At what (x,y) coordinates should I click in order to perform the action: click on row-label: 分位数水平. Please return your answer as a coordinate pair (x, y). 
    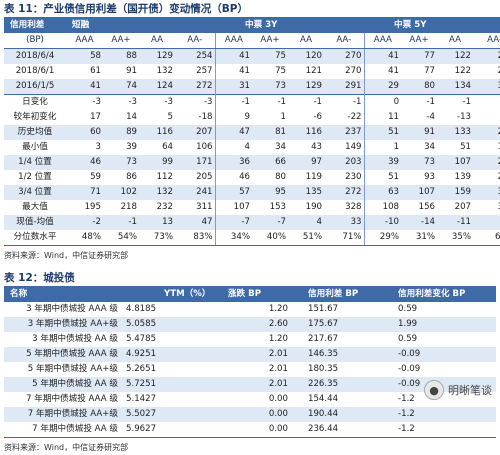
    Looking at the image, I should click on (35, 238).